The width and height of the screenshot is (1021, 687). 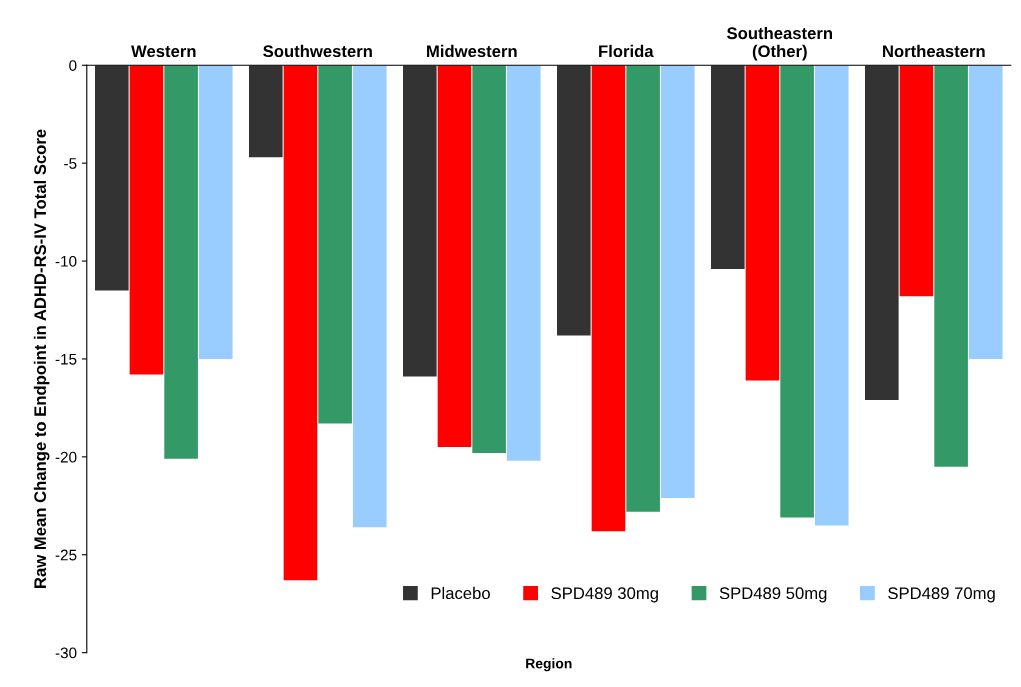 I want to click on legend-label: SPD489 50mg, so click(x=773, y=595).